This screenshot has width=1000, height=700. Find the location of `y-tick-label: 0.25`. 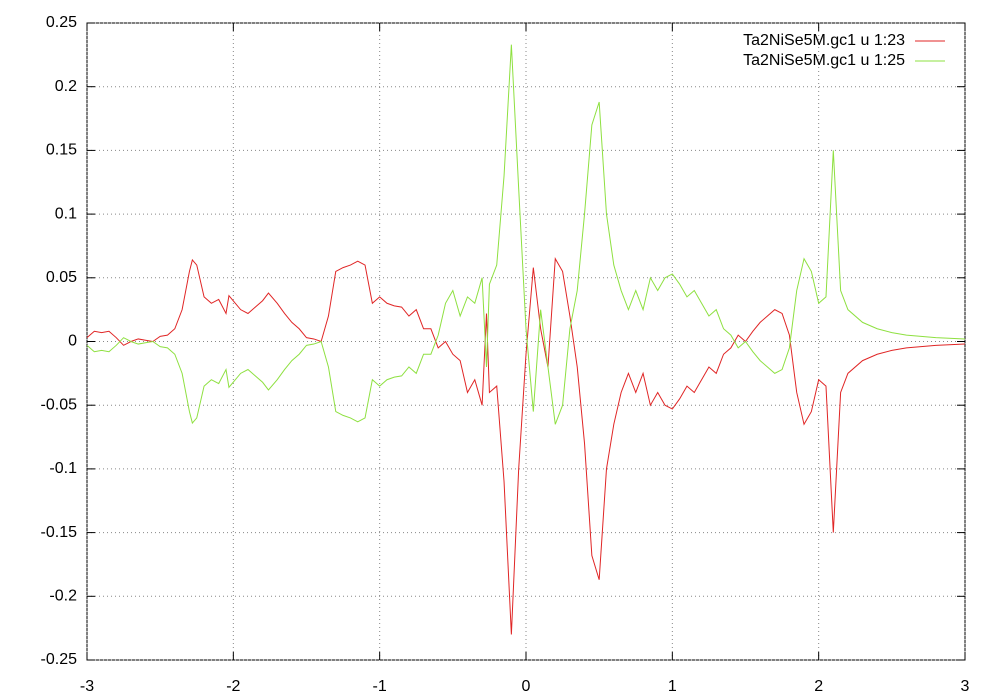

y-tick-label: 0.25 is located at coordinates (61, 22).